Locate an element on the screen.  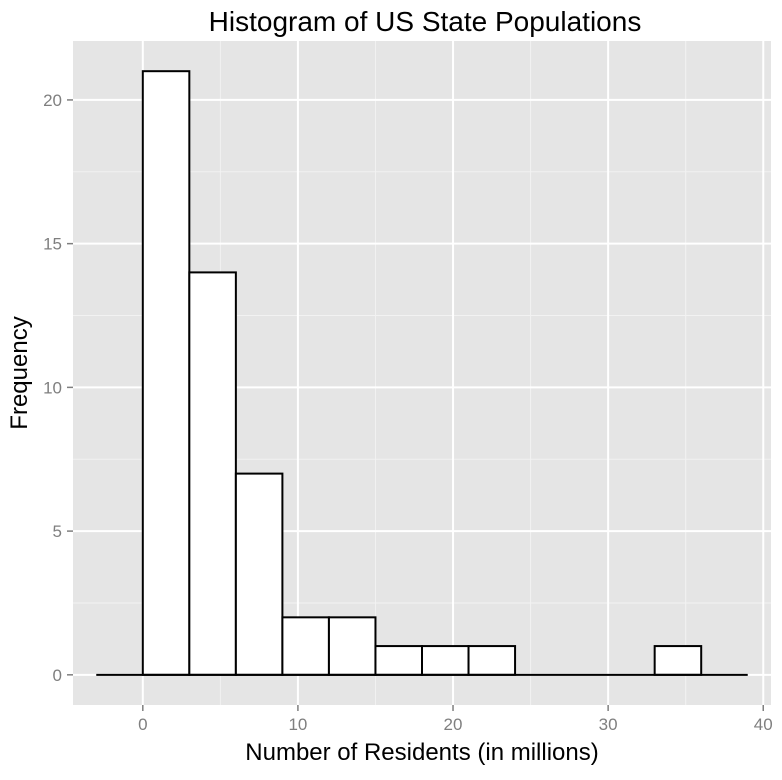
x-tick-label: 20 is located at coordinates (453, 724).